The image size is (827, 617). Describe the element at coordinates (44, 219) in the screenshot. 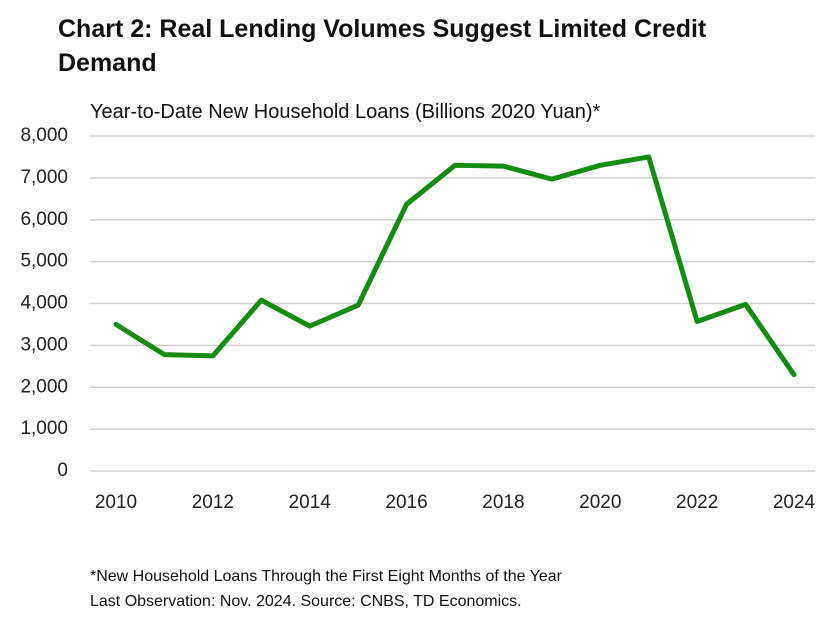

I see `y-tick-label: 6,000` at that location.